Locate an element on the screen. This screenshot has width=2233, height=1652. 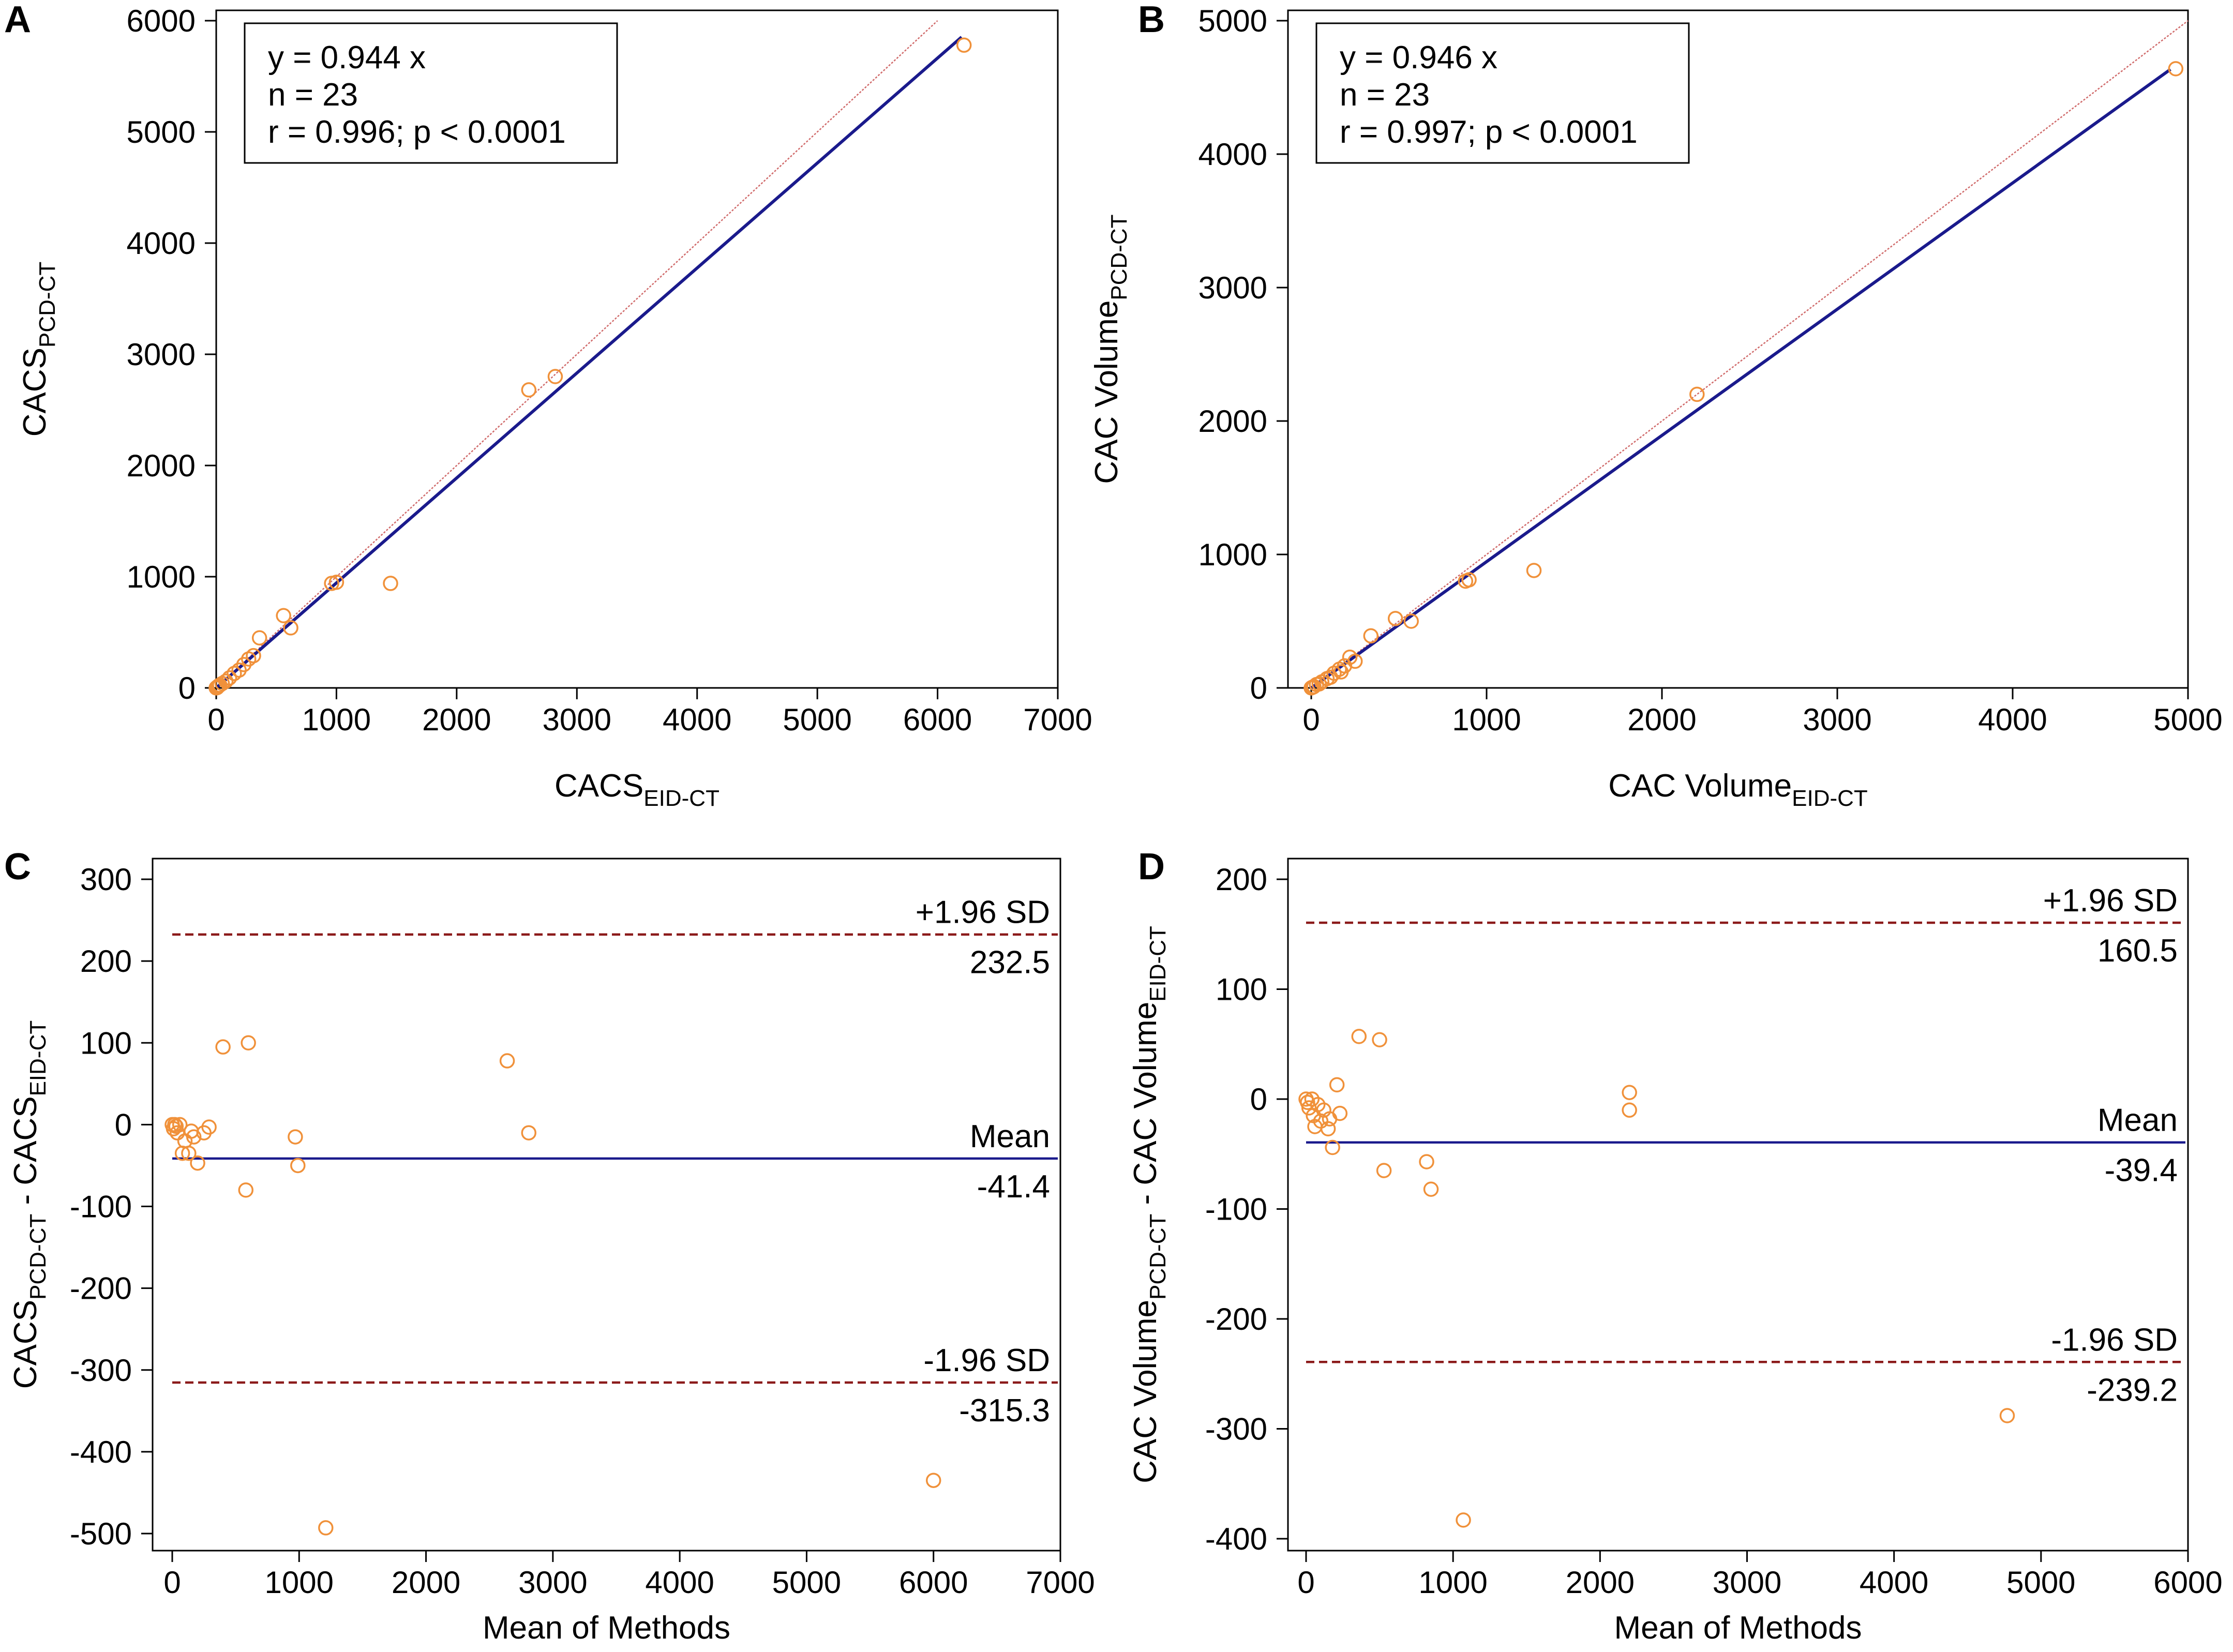
y-tick-label: 3000 is located at coordinates (161, 355).